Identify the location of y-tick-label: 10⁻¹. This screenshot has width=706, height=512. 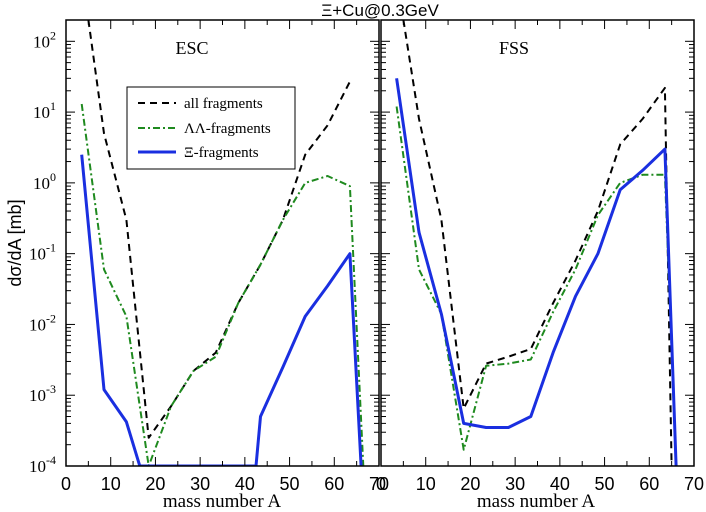
(42, 252).